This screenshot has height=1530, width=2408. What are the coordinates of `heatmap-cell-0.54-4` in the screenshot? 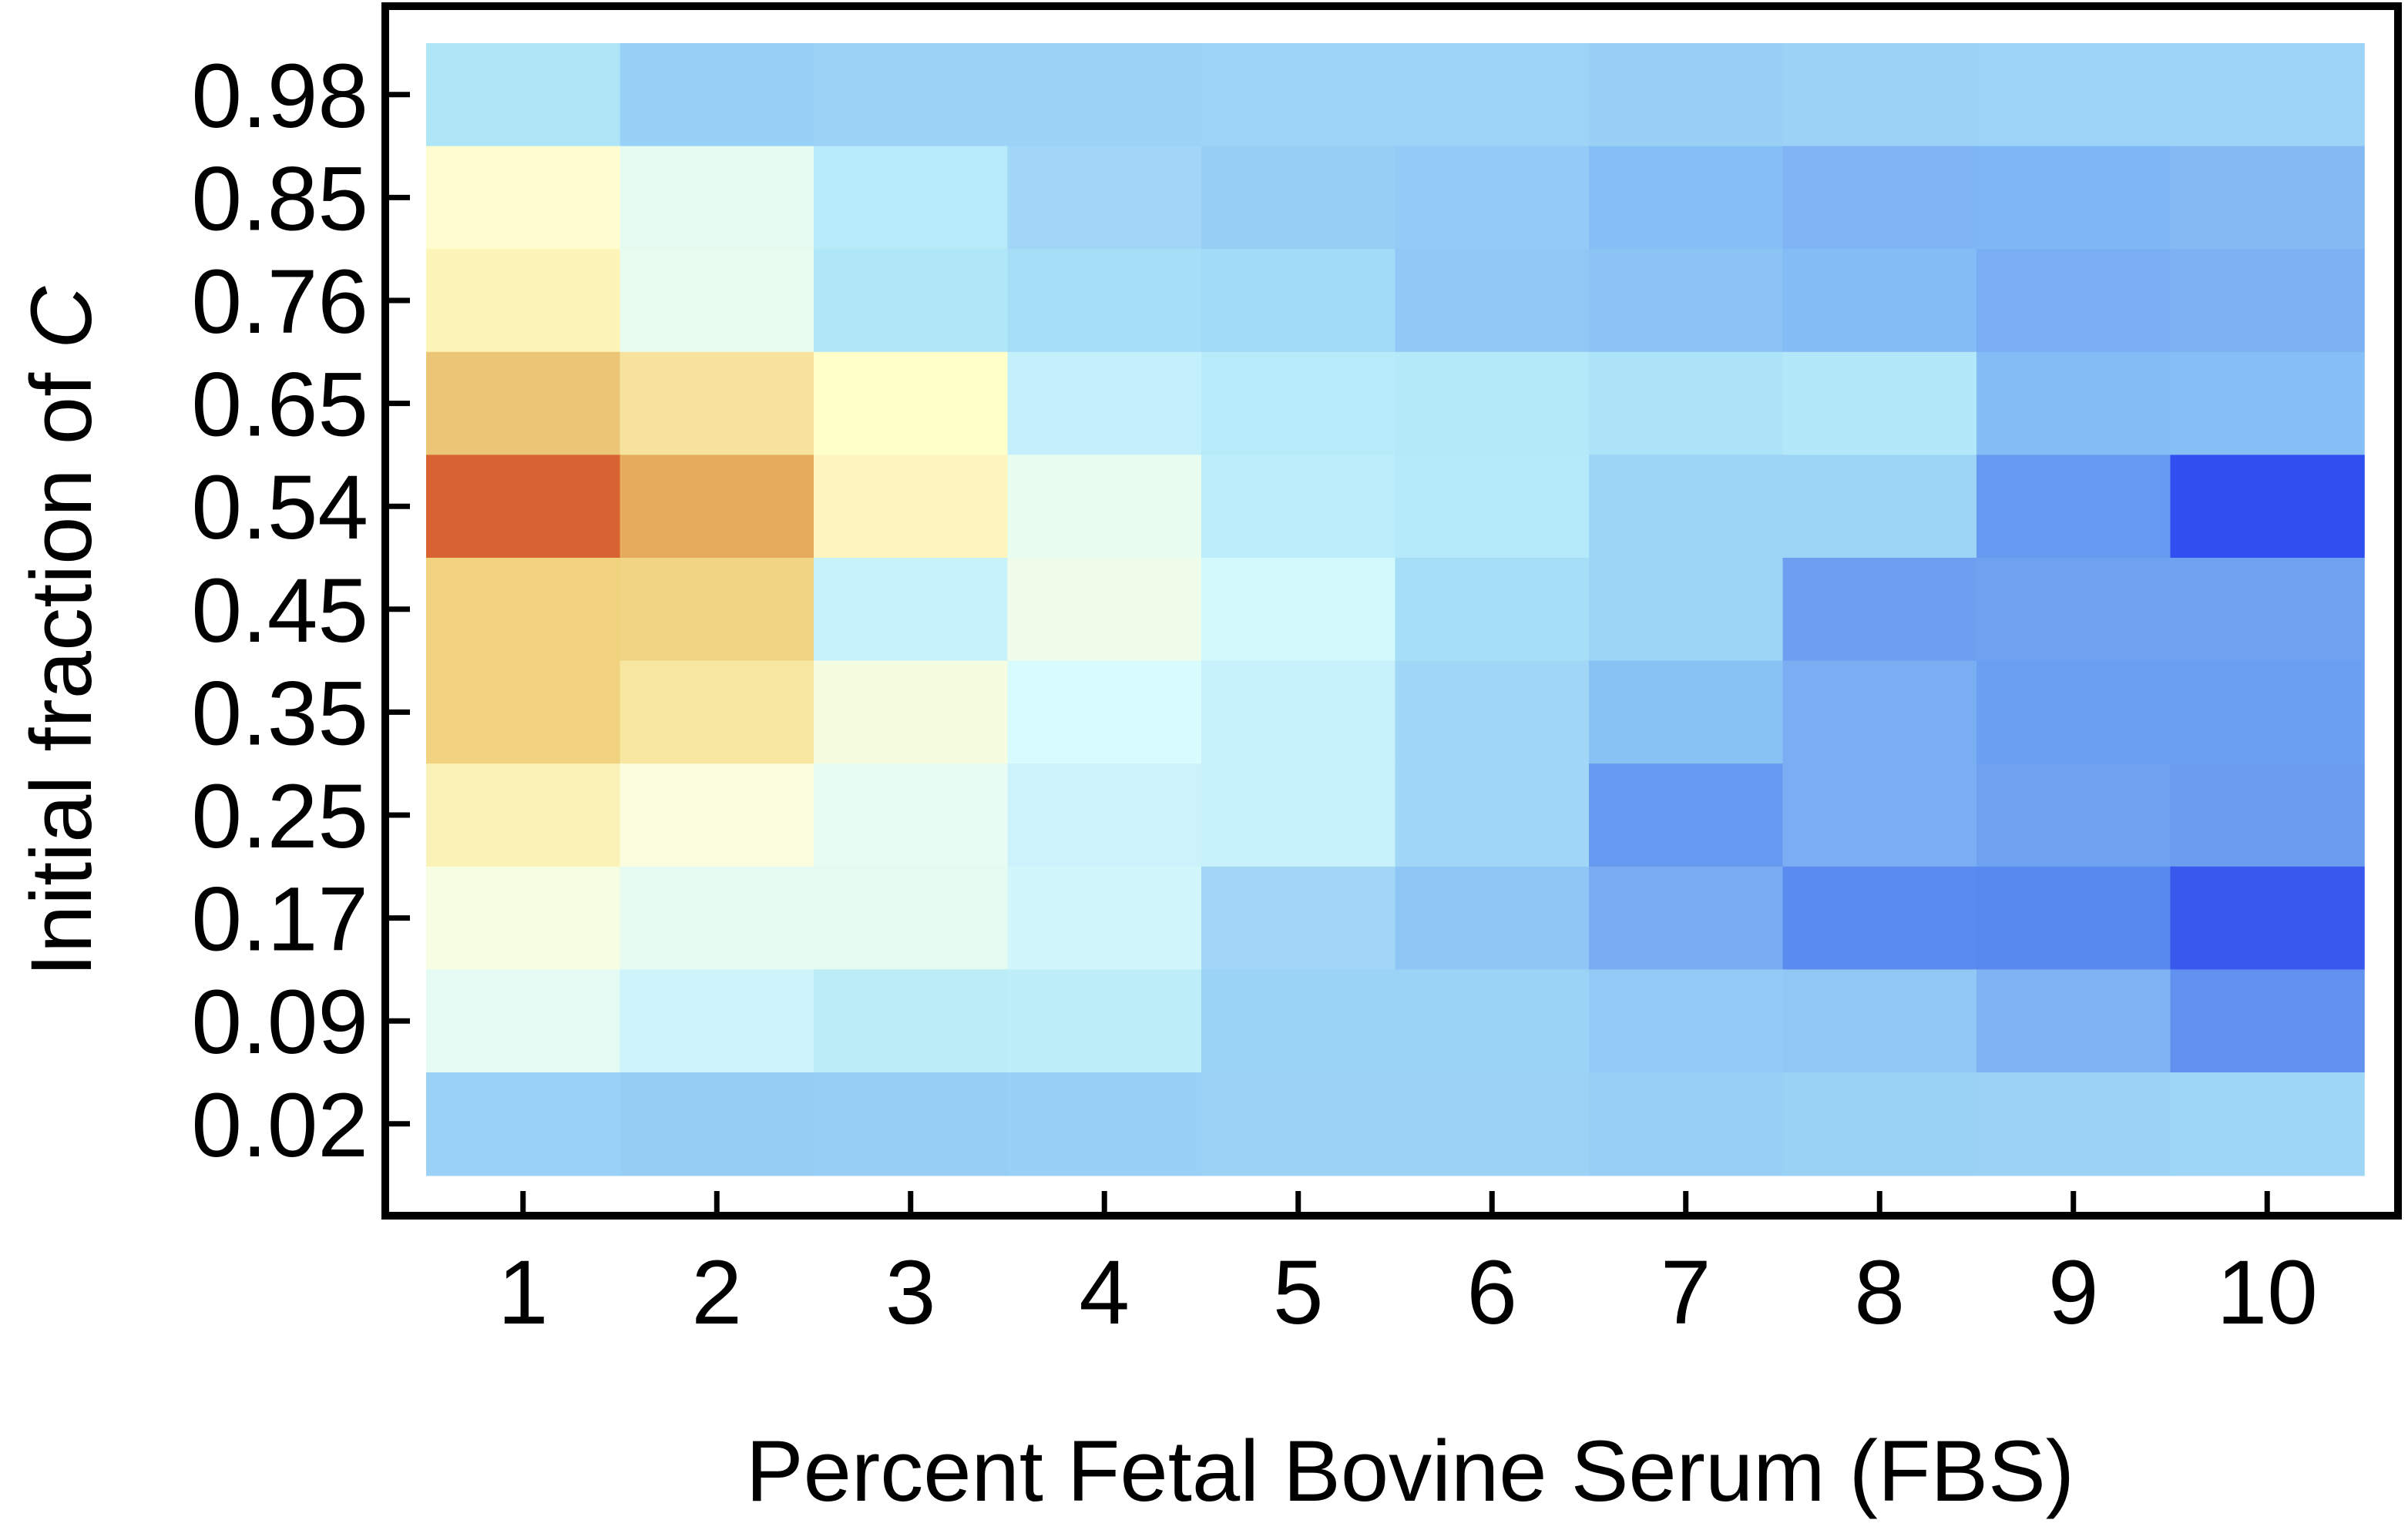 It's located at (1104, 507).